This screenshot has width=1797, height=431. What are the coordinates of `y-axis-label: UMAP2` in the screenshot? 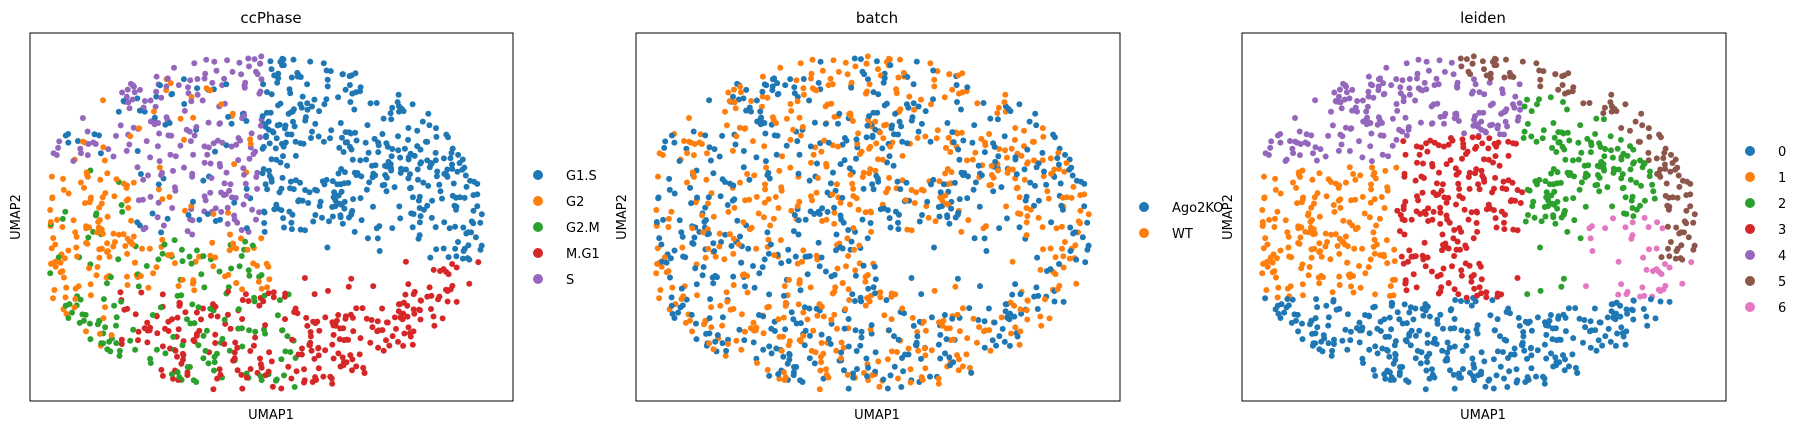 It's located at (1228, 217).